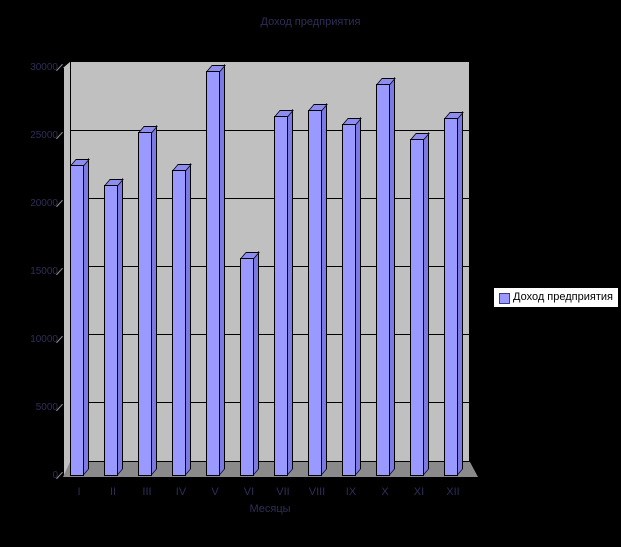 This screenshot has height=547, width=621. I want to click on y-axis-label: 5000, so click(46, 407).